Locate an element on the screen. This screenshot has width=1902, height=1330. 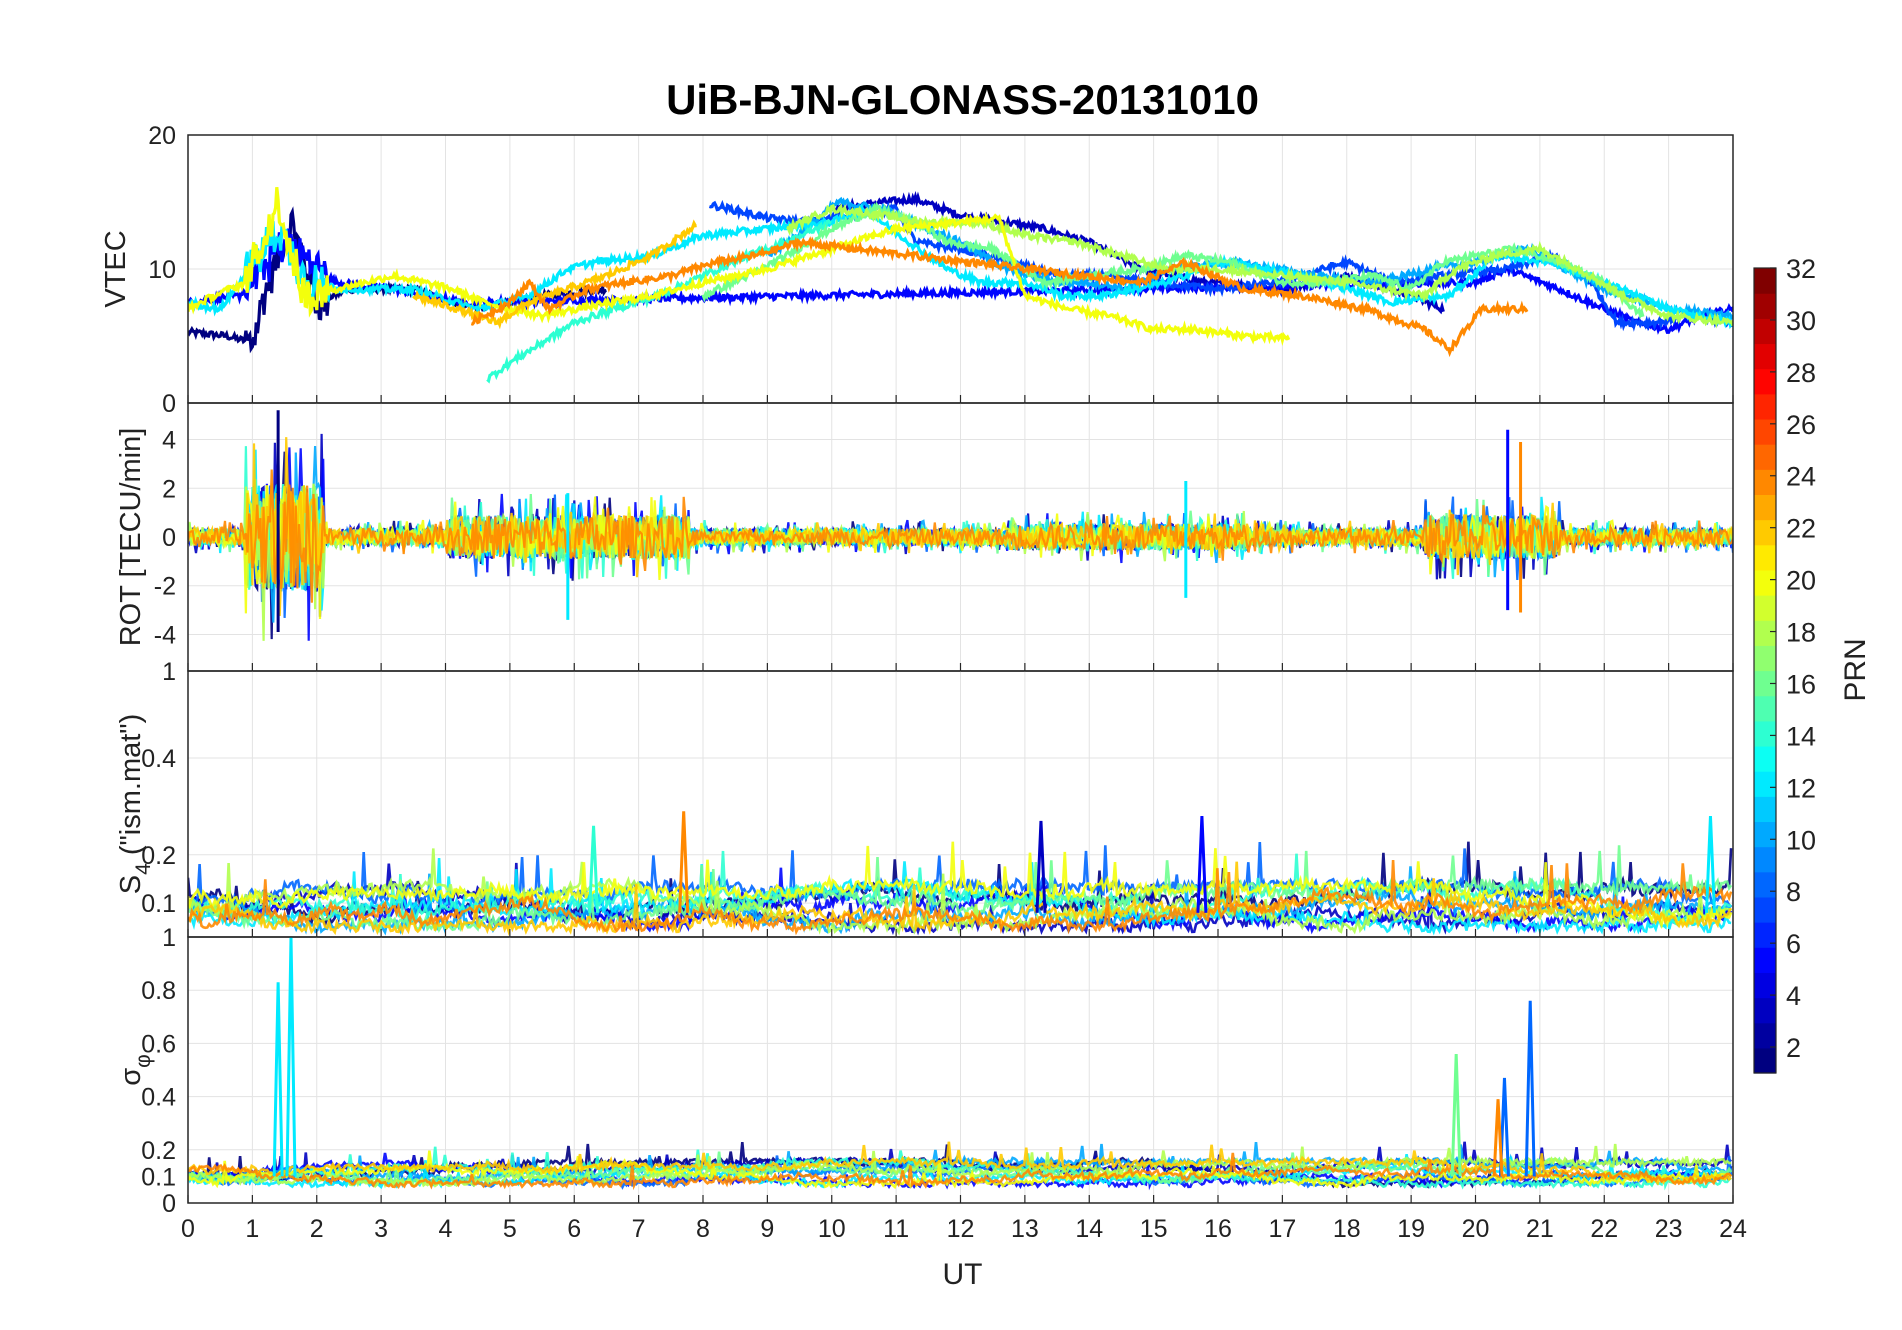
y-tick-label: 0.8 is located at coordinates (158, 991).